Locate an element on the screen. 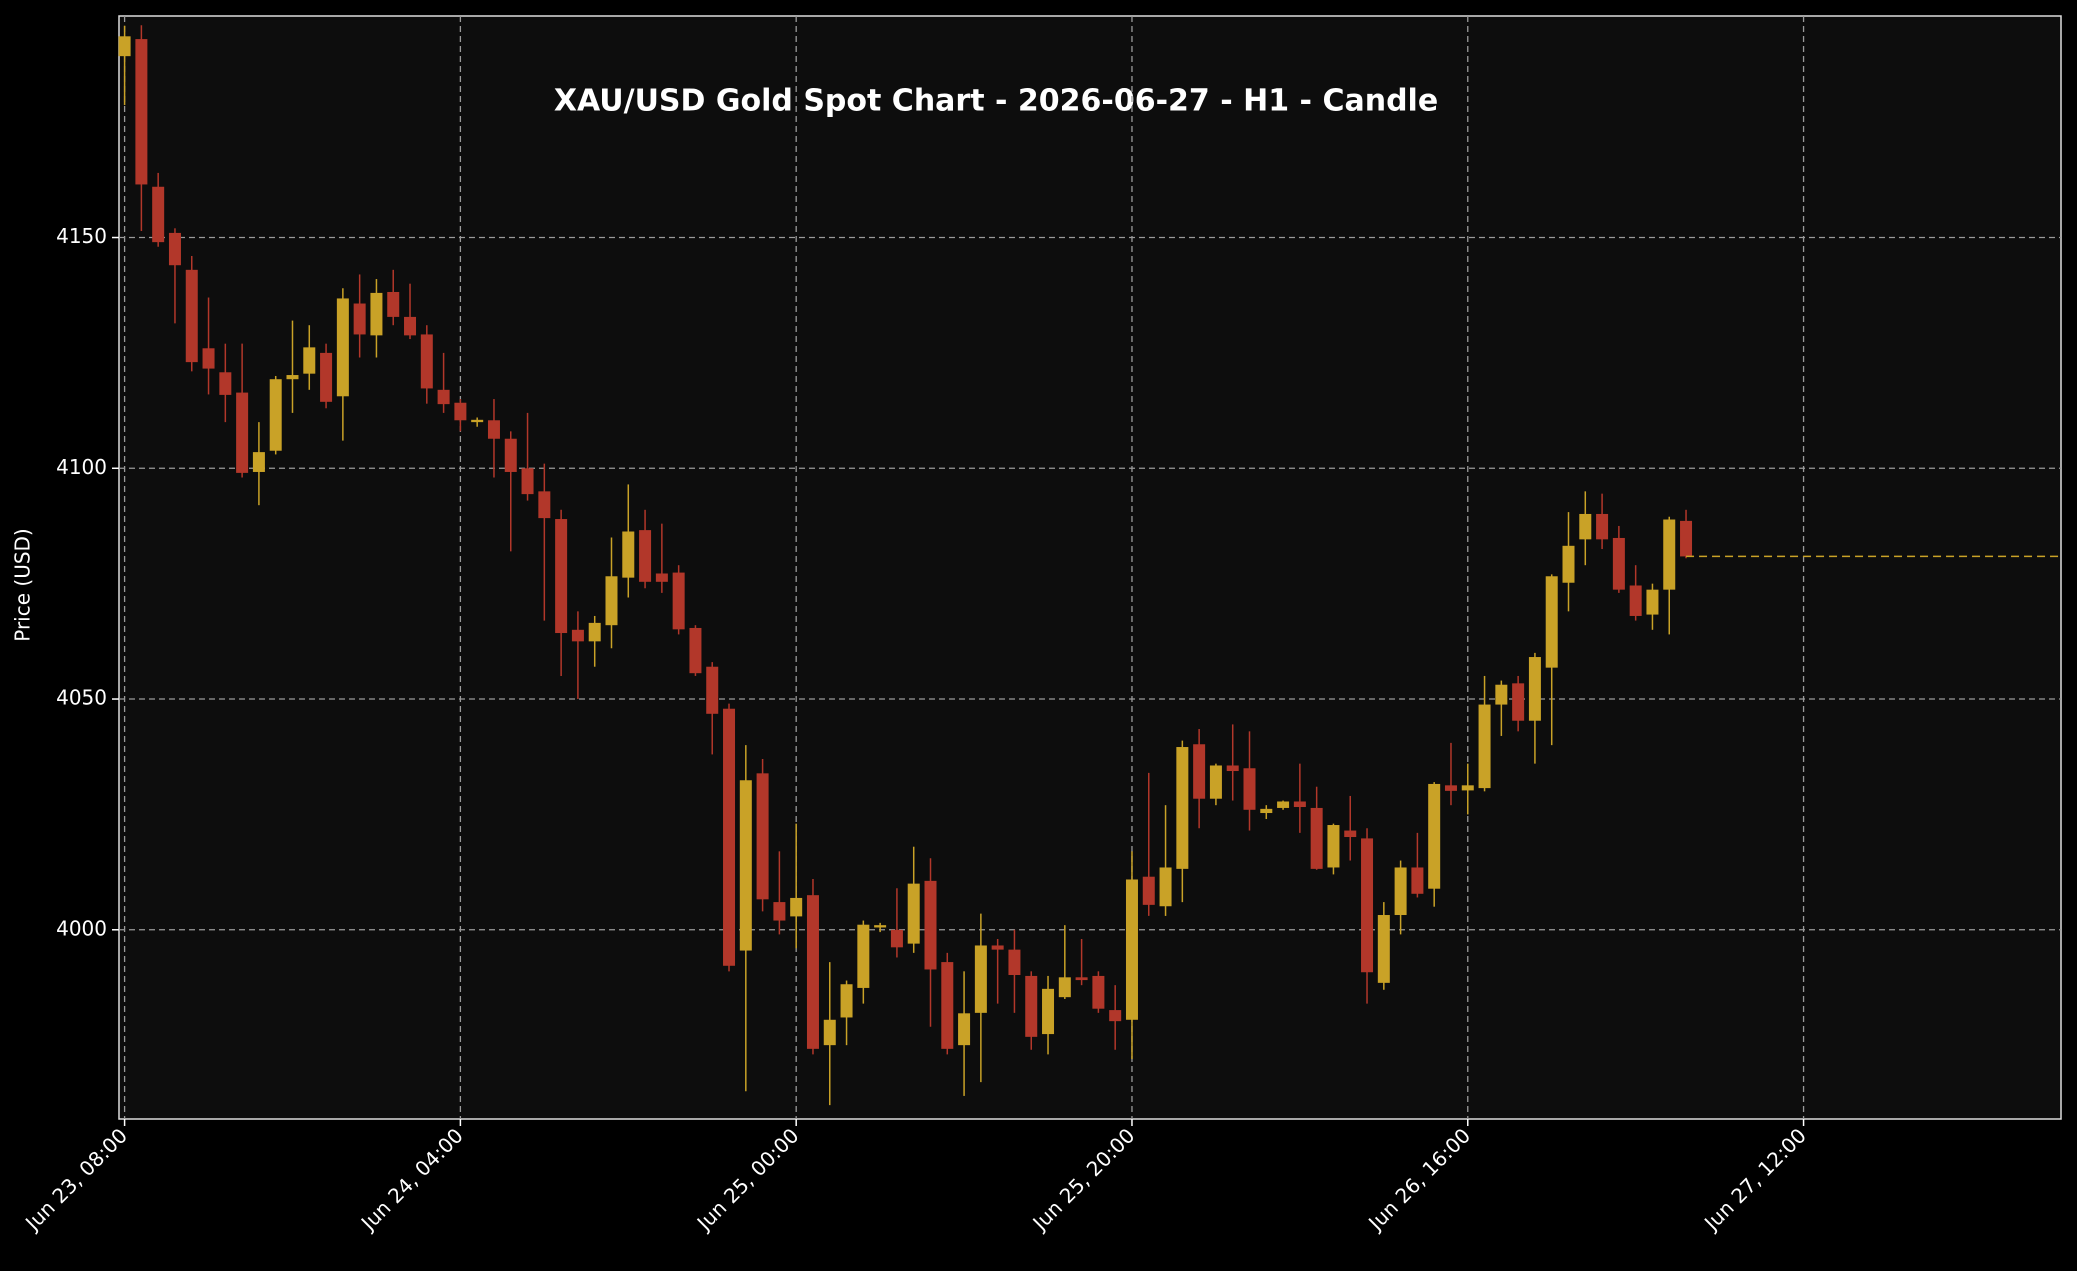 Image resolution: width=2077 pixels, height=1271 pixels. x-tick-label: Jun 24, 04:00 is located at coordinates (411, 1179).